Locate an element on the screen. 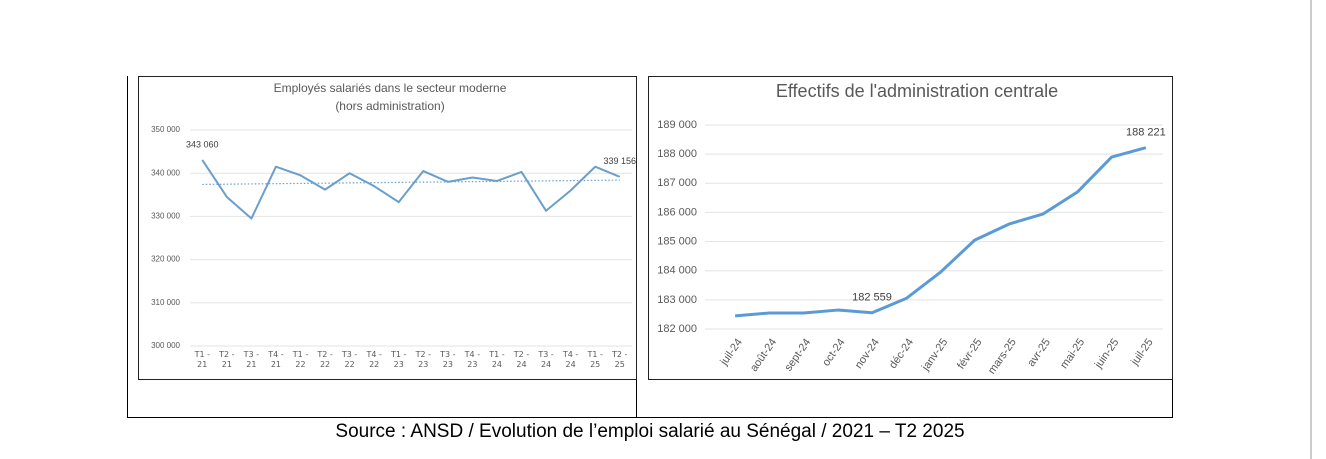 This screenshot has height=459, width=1326. y-tick-label: 320 000 is located at coordinates (165, 259).